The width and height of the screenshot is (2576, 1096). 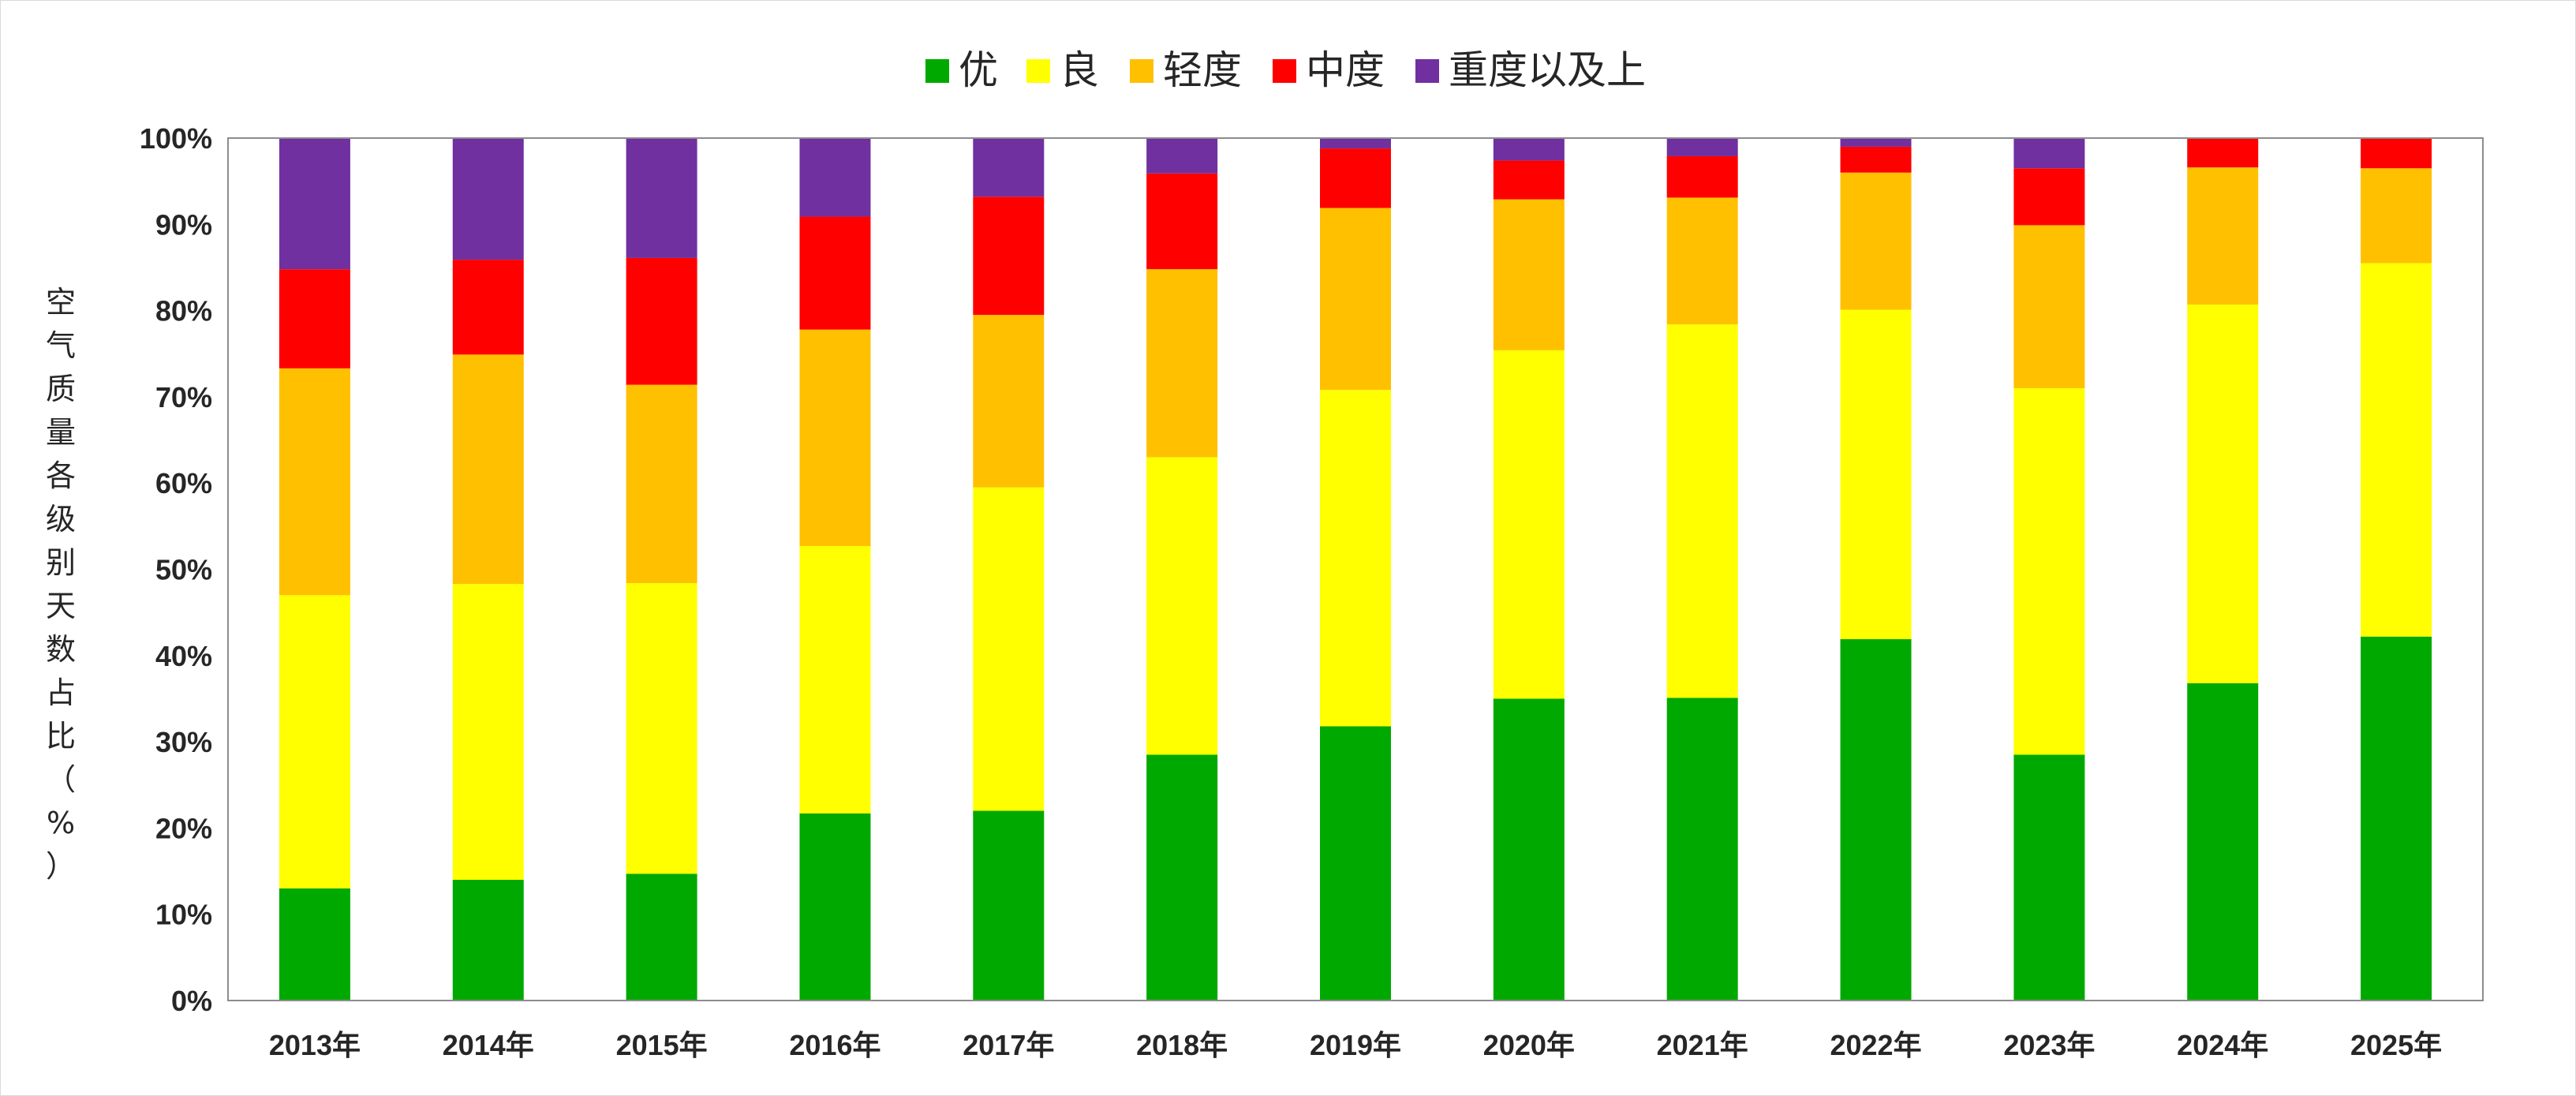 I want to click on legend-label: 重度以及上, so click(x=1547, y=70).